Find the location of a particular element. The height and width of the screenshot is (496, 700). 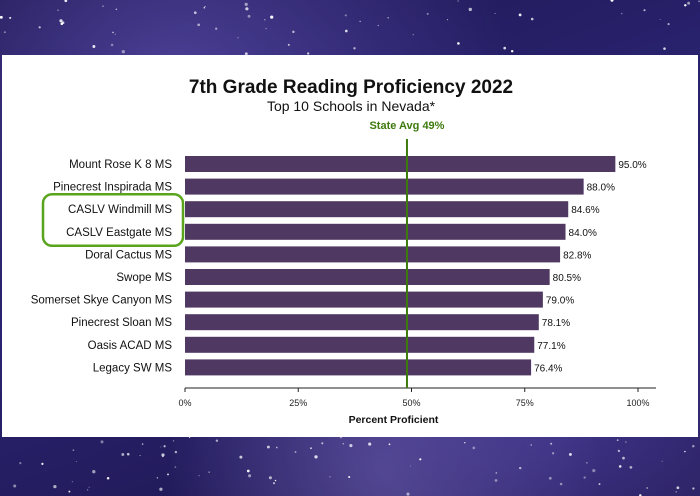

x-tick-label: 75% is located at coordinates (525, 403).